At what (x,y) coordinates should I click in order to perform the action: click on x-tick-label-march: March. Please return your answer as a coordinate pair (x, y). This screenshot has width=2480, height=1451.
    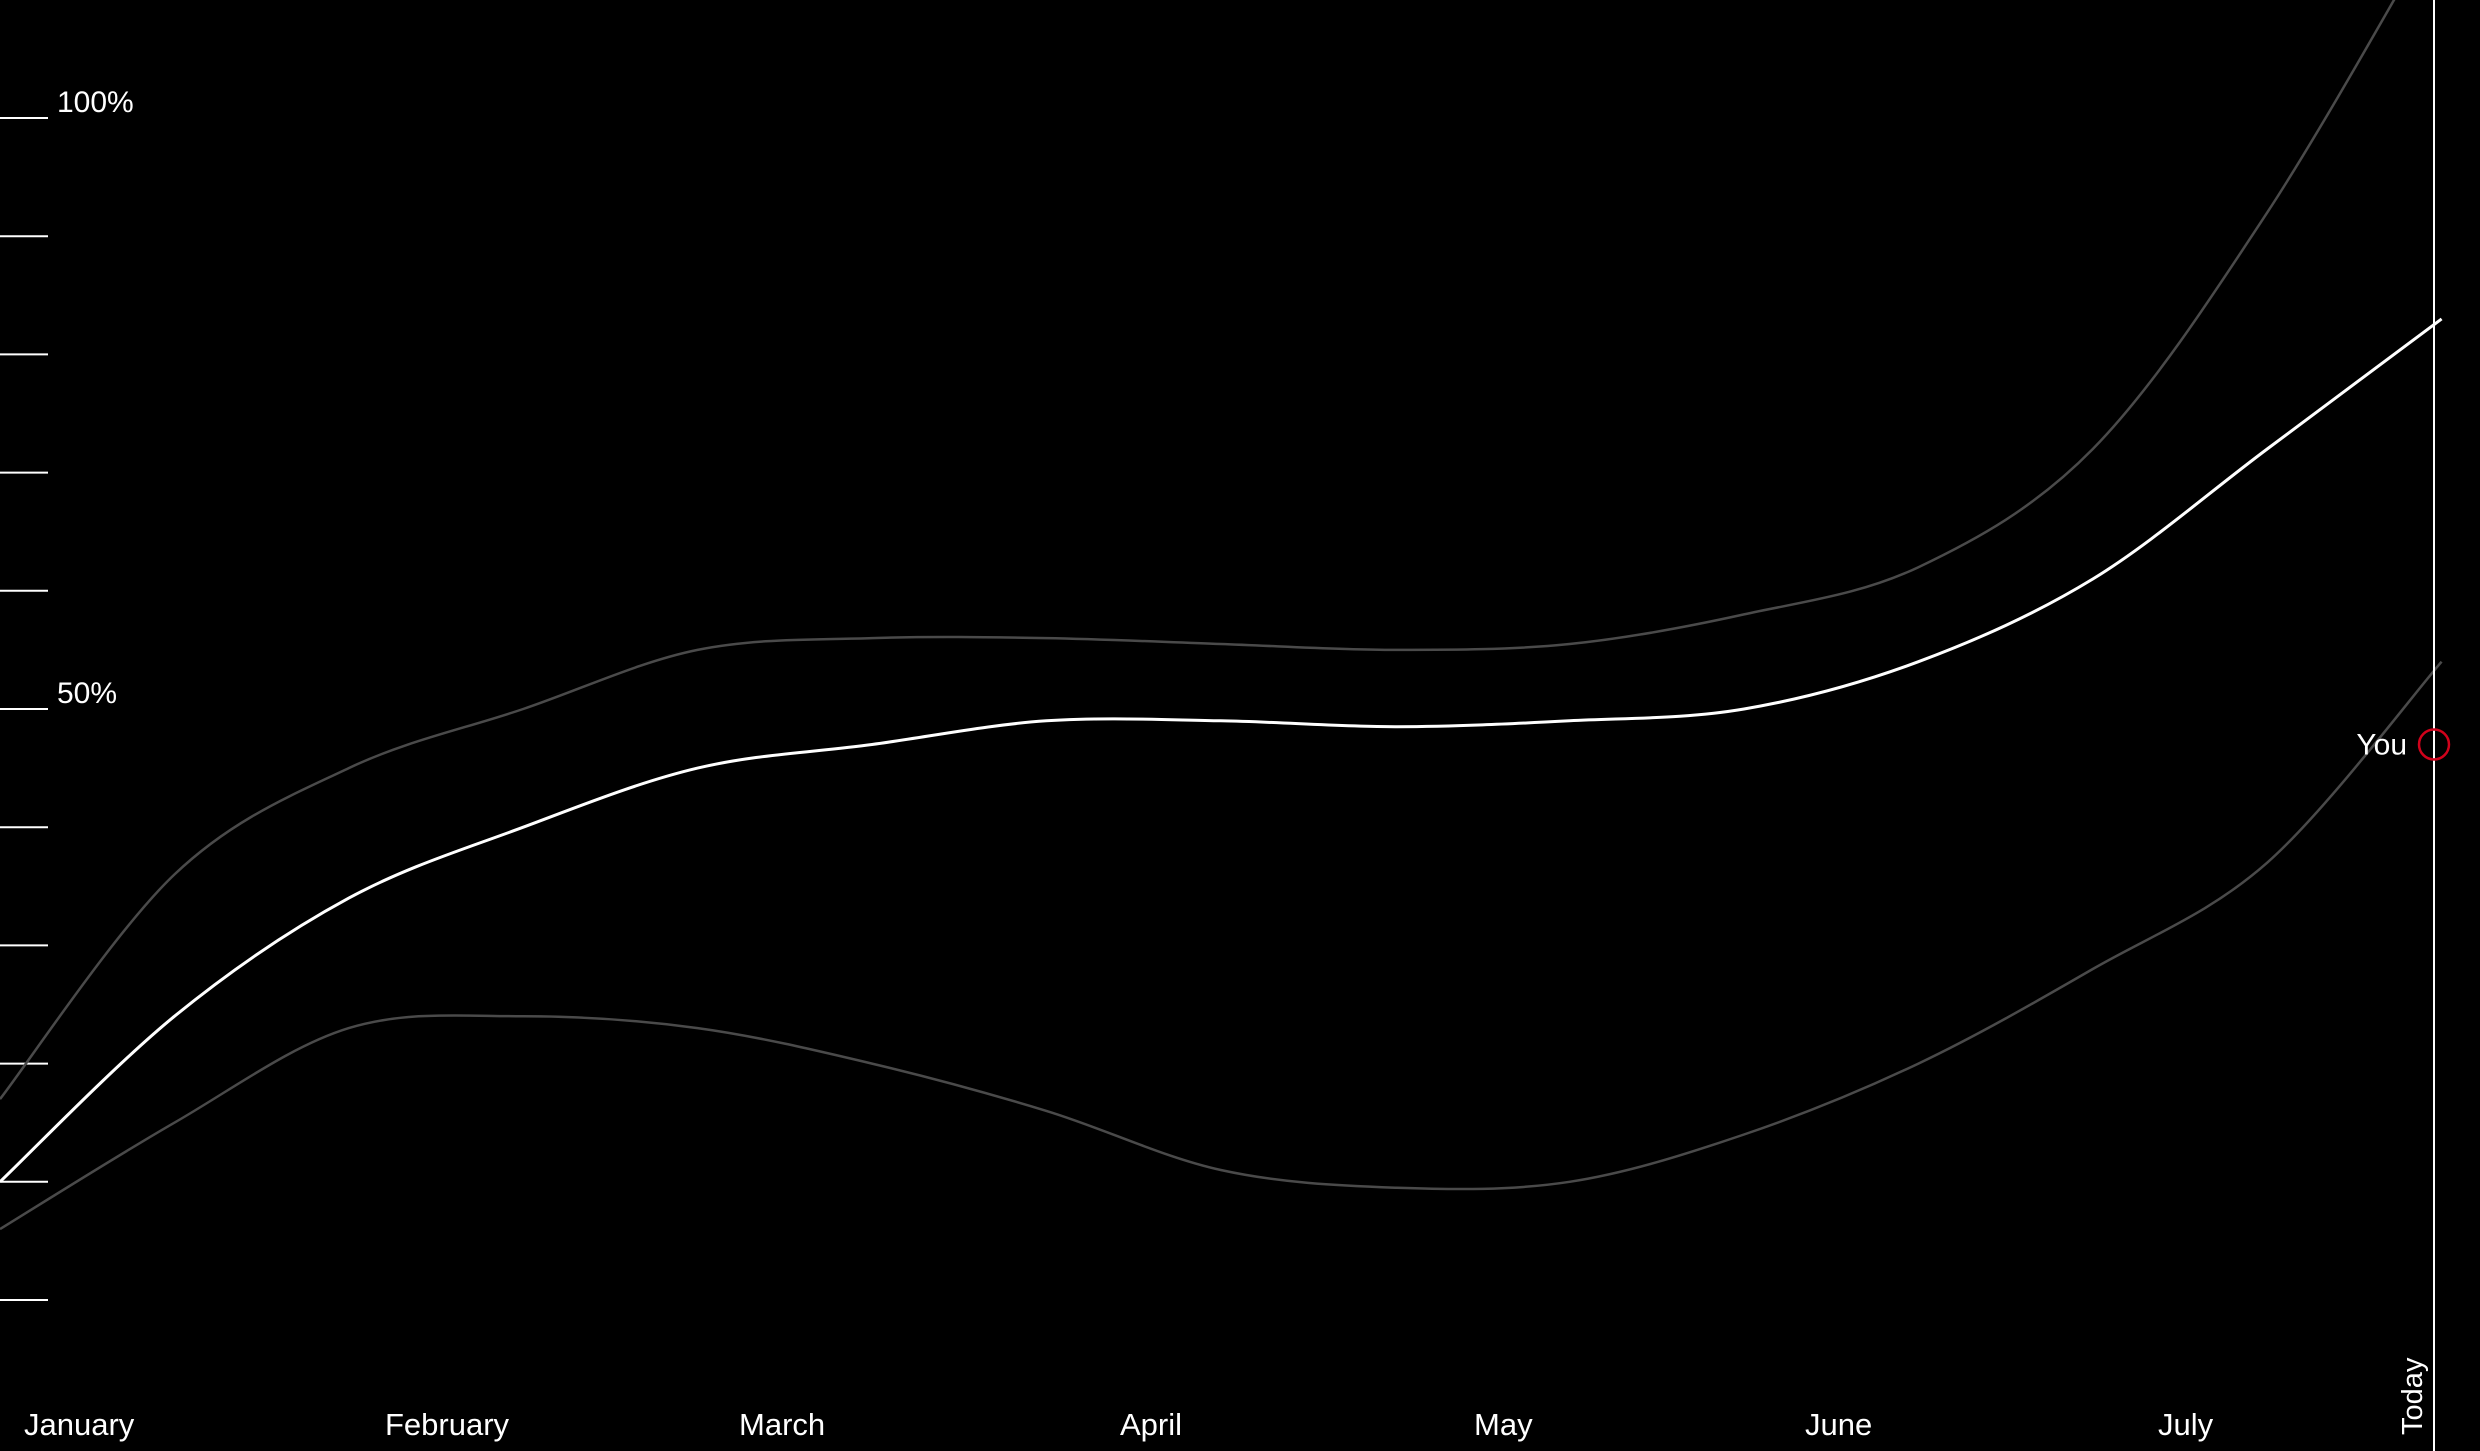
    Looking at the image, I should click on (782, 1424).